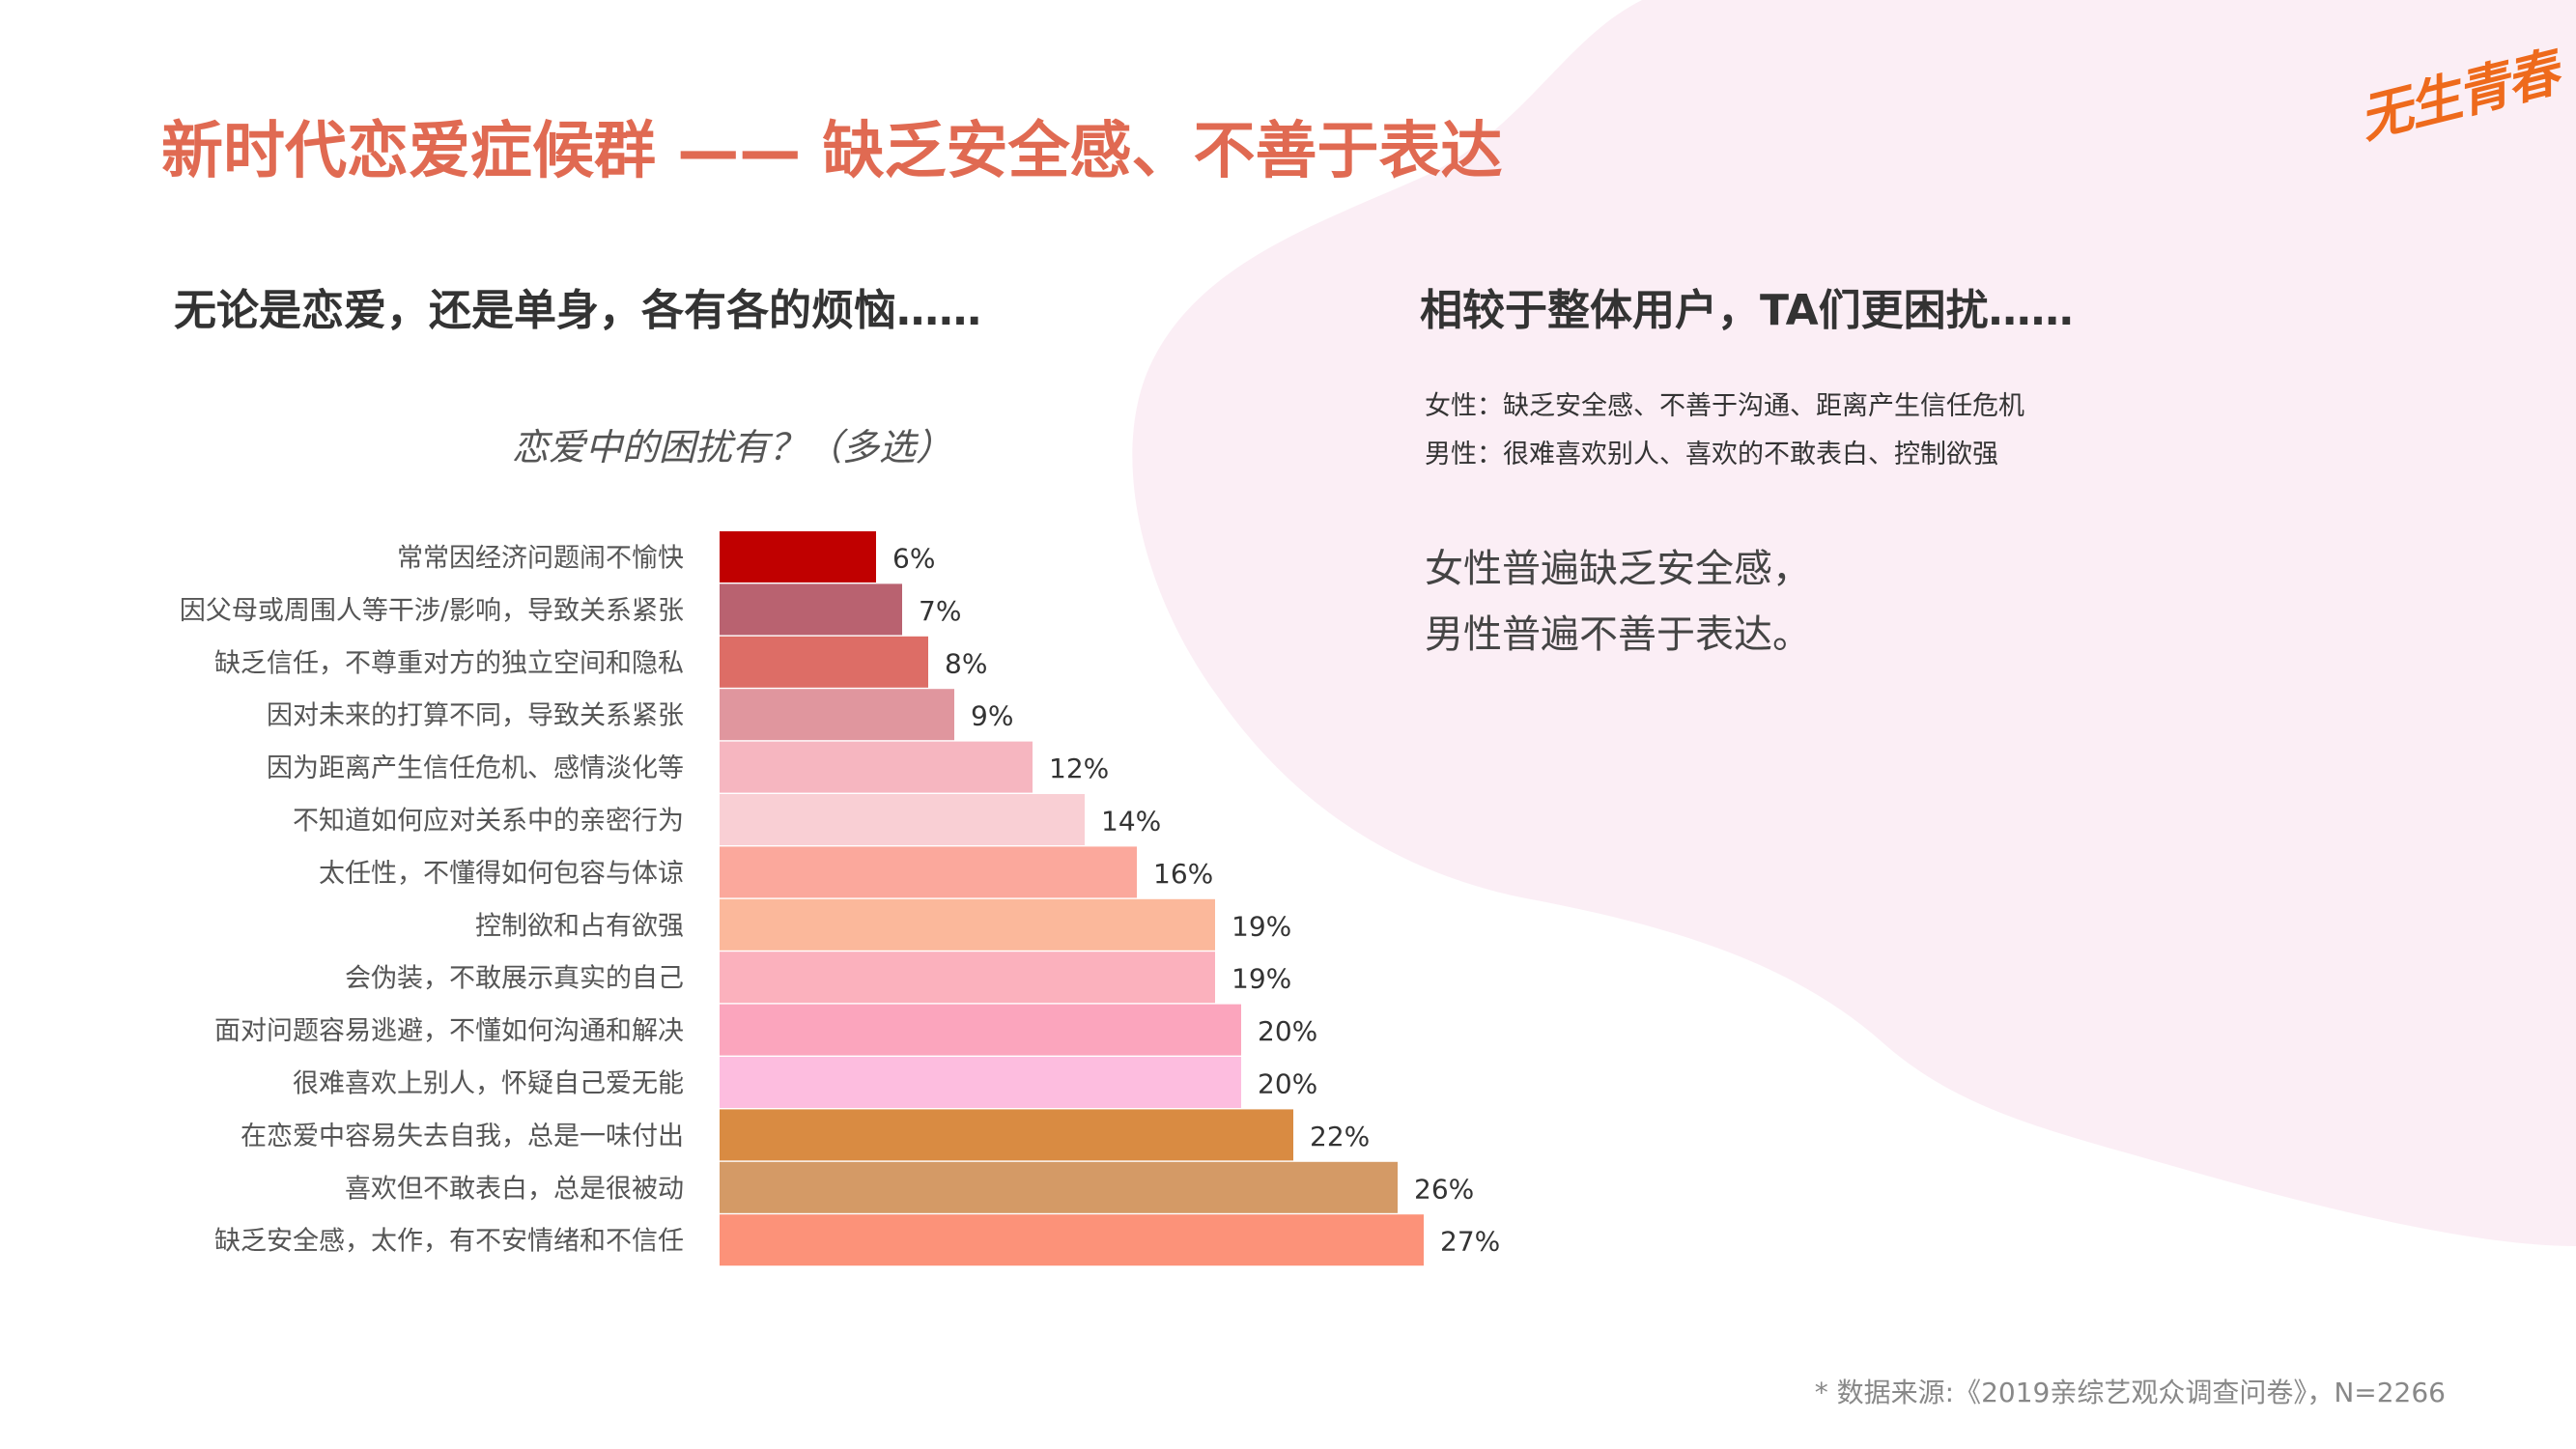 Image resolution: width=2576 pixels, height=1449 pixels. What do you see at coordinates (579, 926) in the screenshot?
I see `category-label: 控制欲和占有欲强` at bounding box center [579, 926].